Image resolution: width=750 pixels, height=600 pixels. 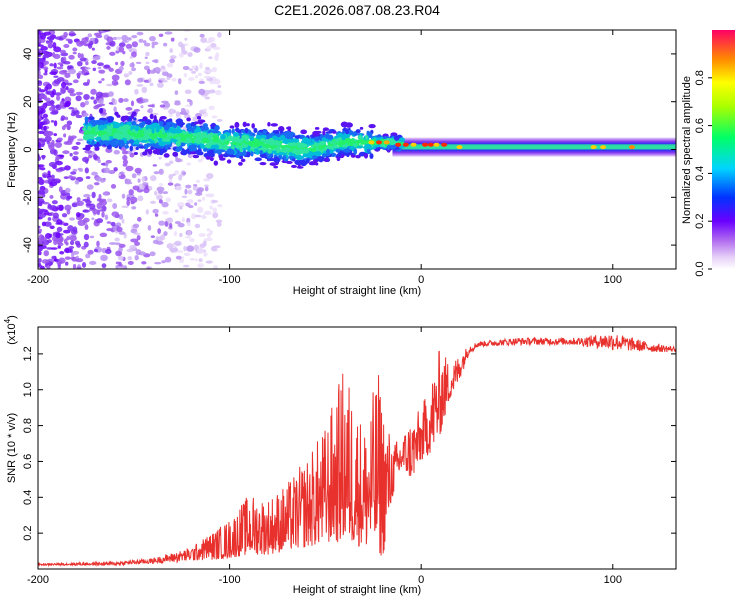 What do you see at coordinates (12, 150) in the screenshot?
I see `spectrogram-y-axis-label: Frequency (Hz)` at bounding box center [12, 150].